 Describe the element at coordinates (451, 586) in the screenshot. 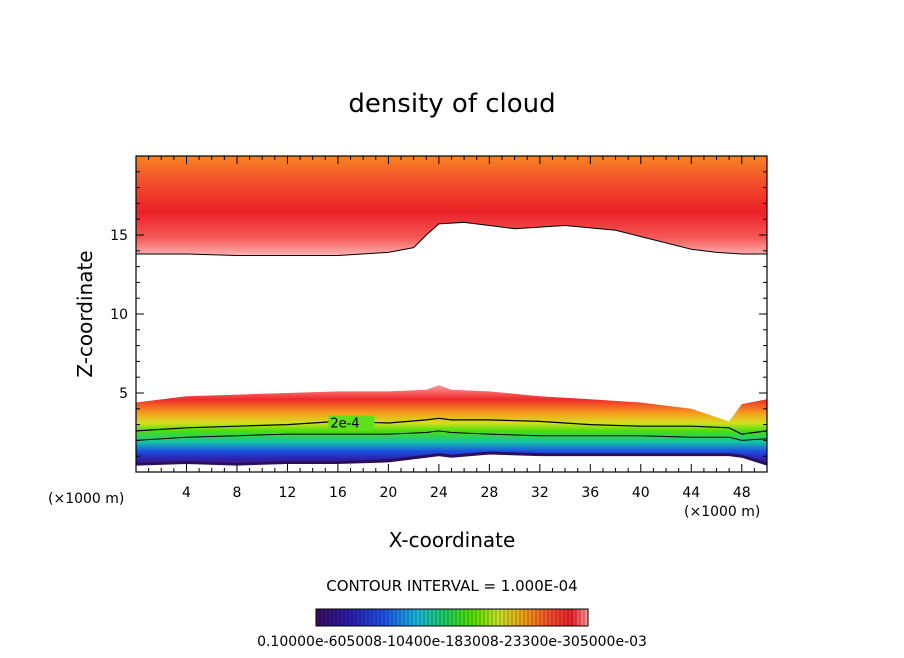

I see `contour-interval-label: CONTOUR INTERVAL = 1.000E-04` at that location.